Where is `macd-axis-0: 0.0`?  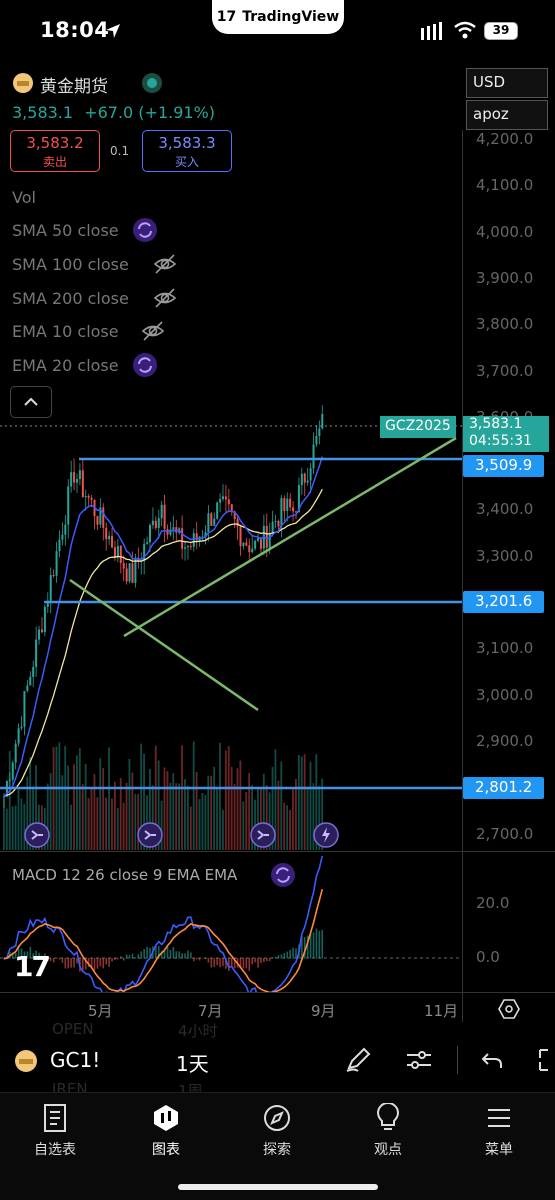
macd-axis-0: 0.0 is located at coordinates (488, 957).